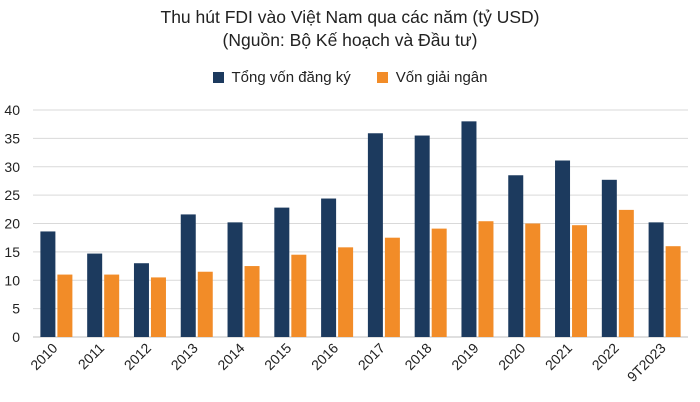 The height and width of the screenshot is (402, 700). I want to click on chart-subtitle: (Nguồn: Bộ Kế hoạch và Đầu tư), so click(350, 40).